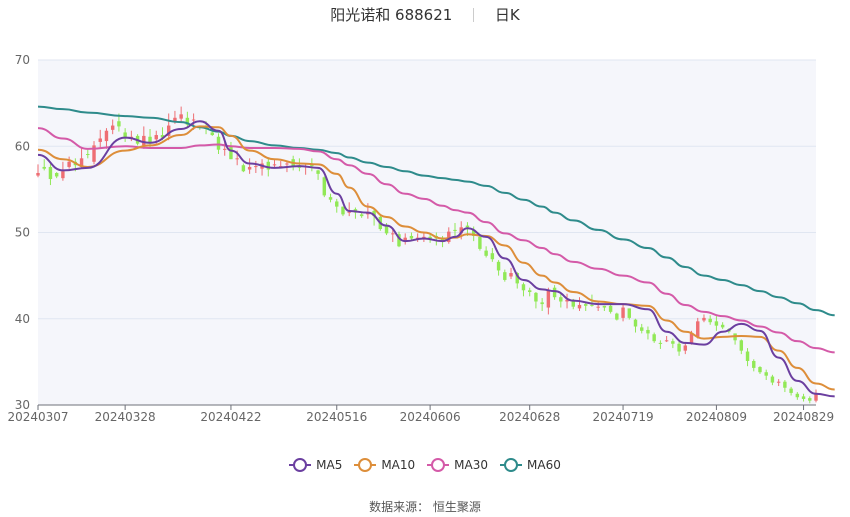  I want to click on y-tick-label: 70, so click(22, 60).